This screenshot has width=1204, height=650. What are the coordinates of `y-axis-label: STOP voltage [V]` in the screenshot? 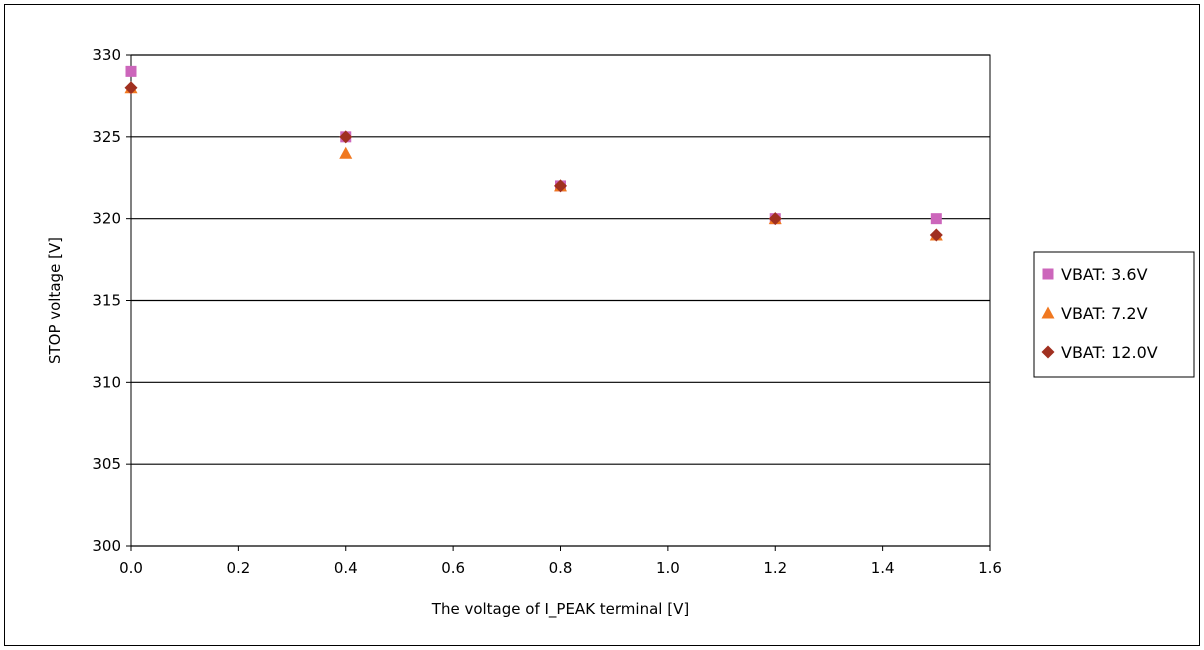 It's located at (55, 300).